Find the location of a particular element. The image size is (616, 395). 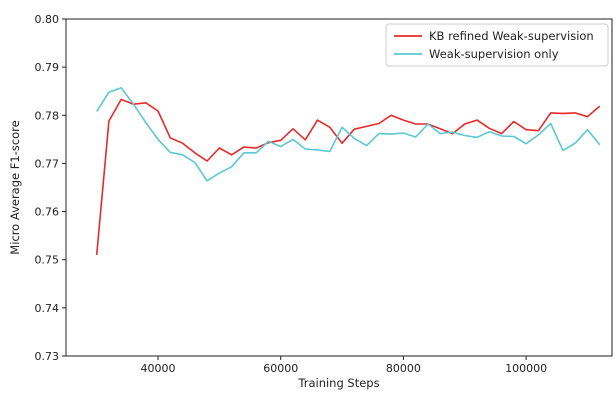

y-tick-label: 0.77 is located at coordinates (47, 163).